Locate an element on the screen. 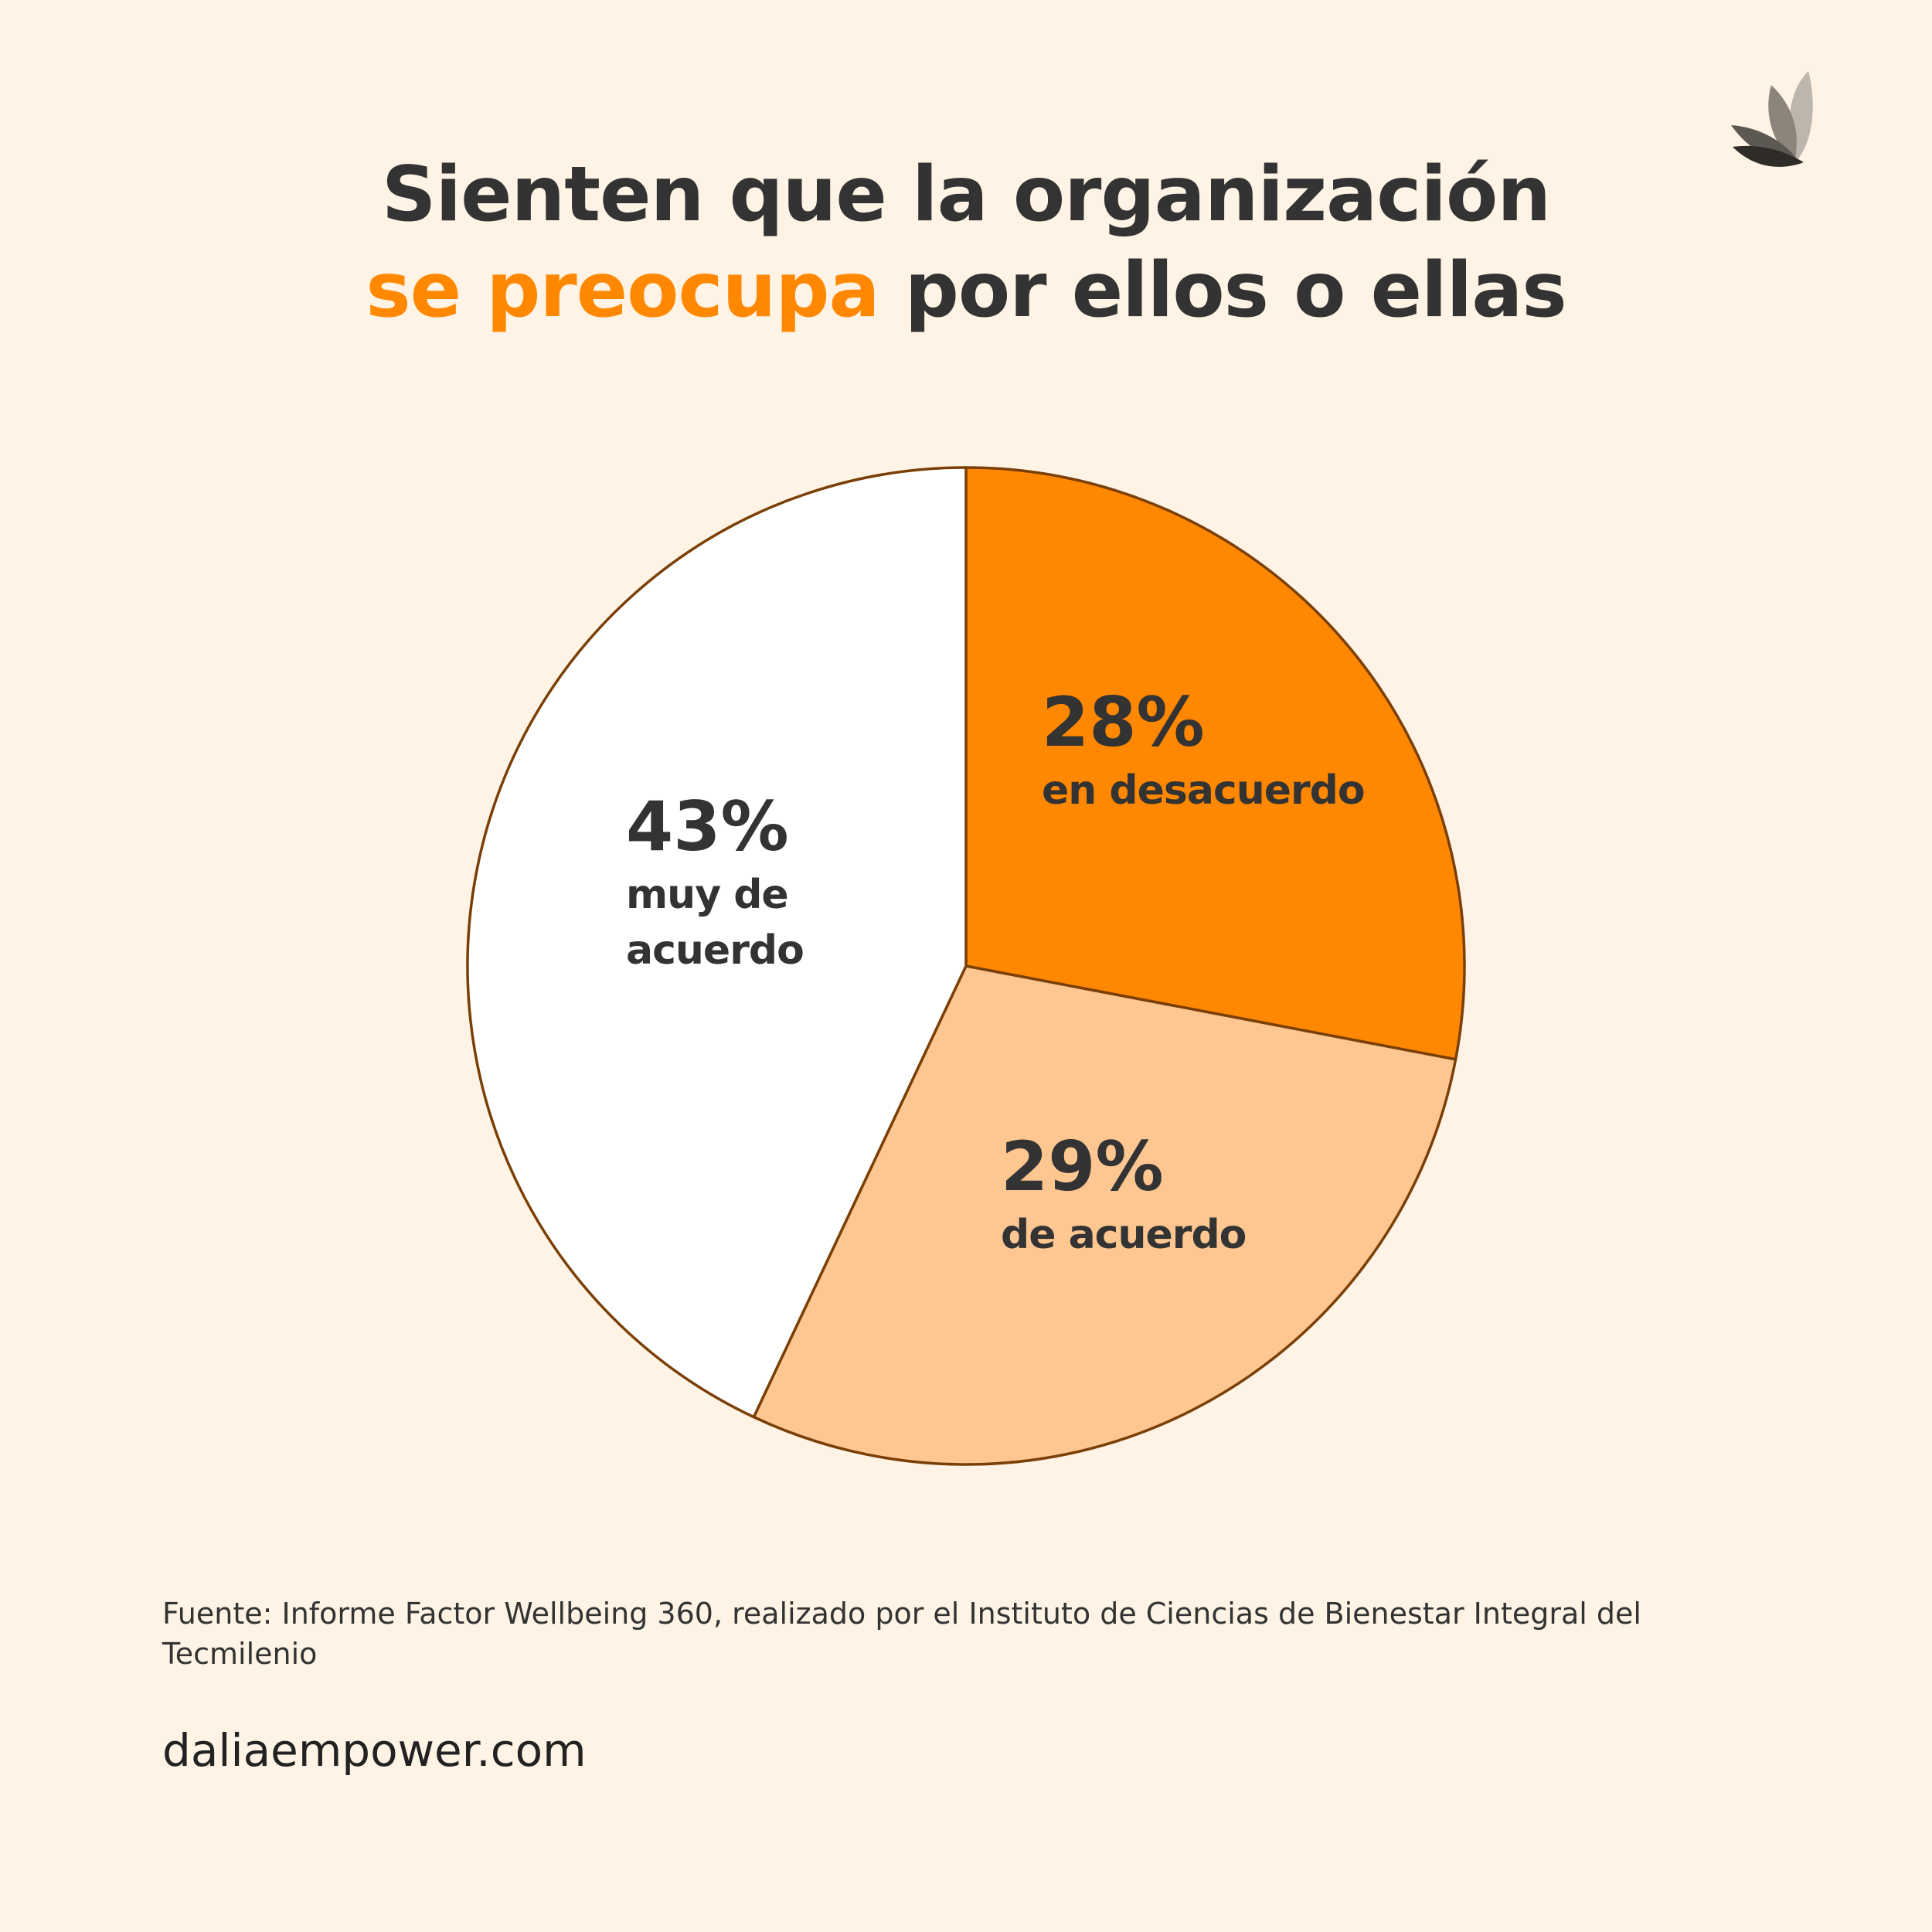  slice-value-label: 43% is located at coordinates (708, 827).